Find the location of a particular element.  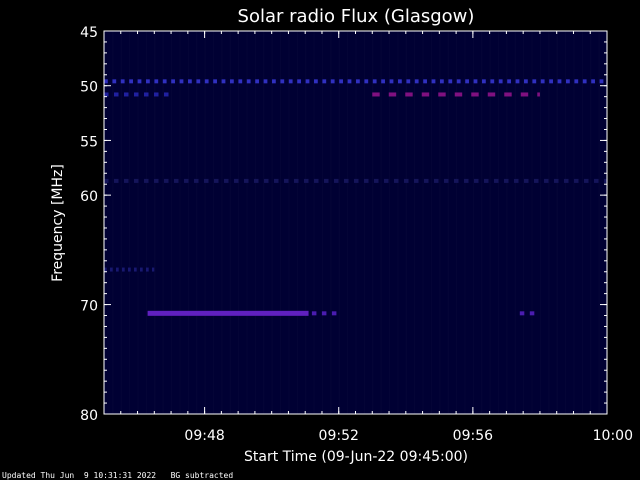

x-axis-label: Start Time (09-Jun-22 09:45:00) is located at coordinates (356, 457).